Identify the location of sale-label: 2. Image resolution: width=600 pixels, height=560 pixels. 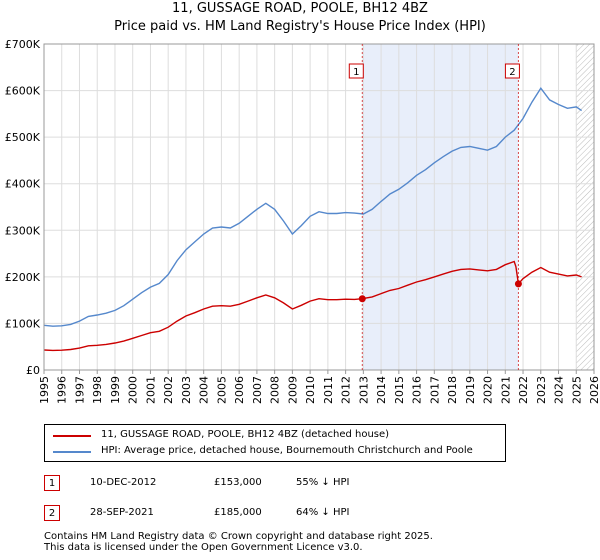
(512, 72).